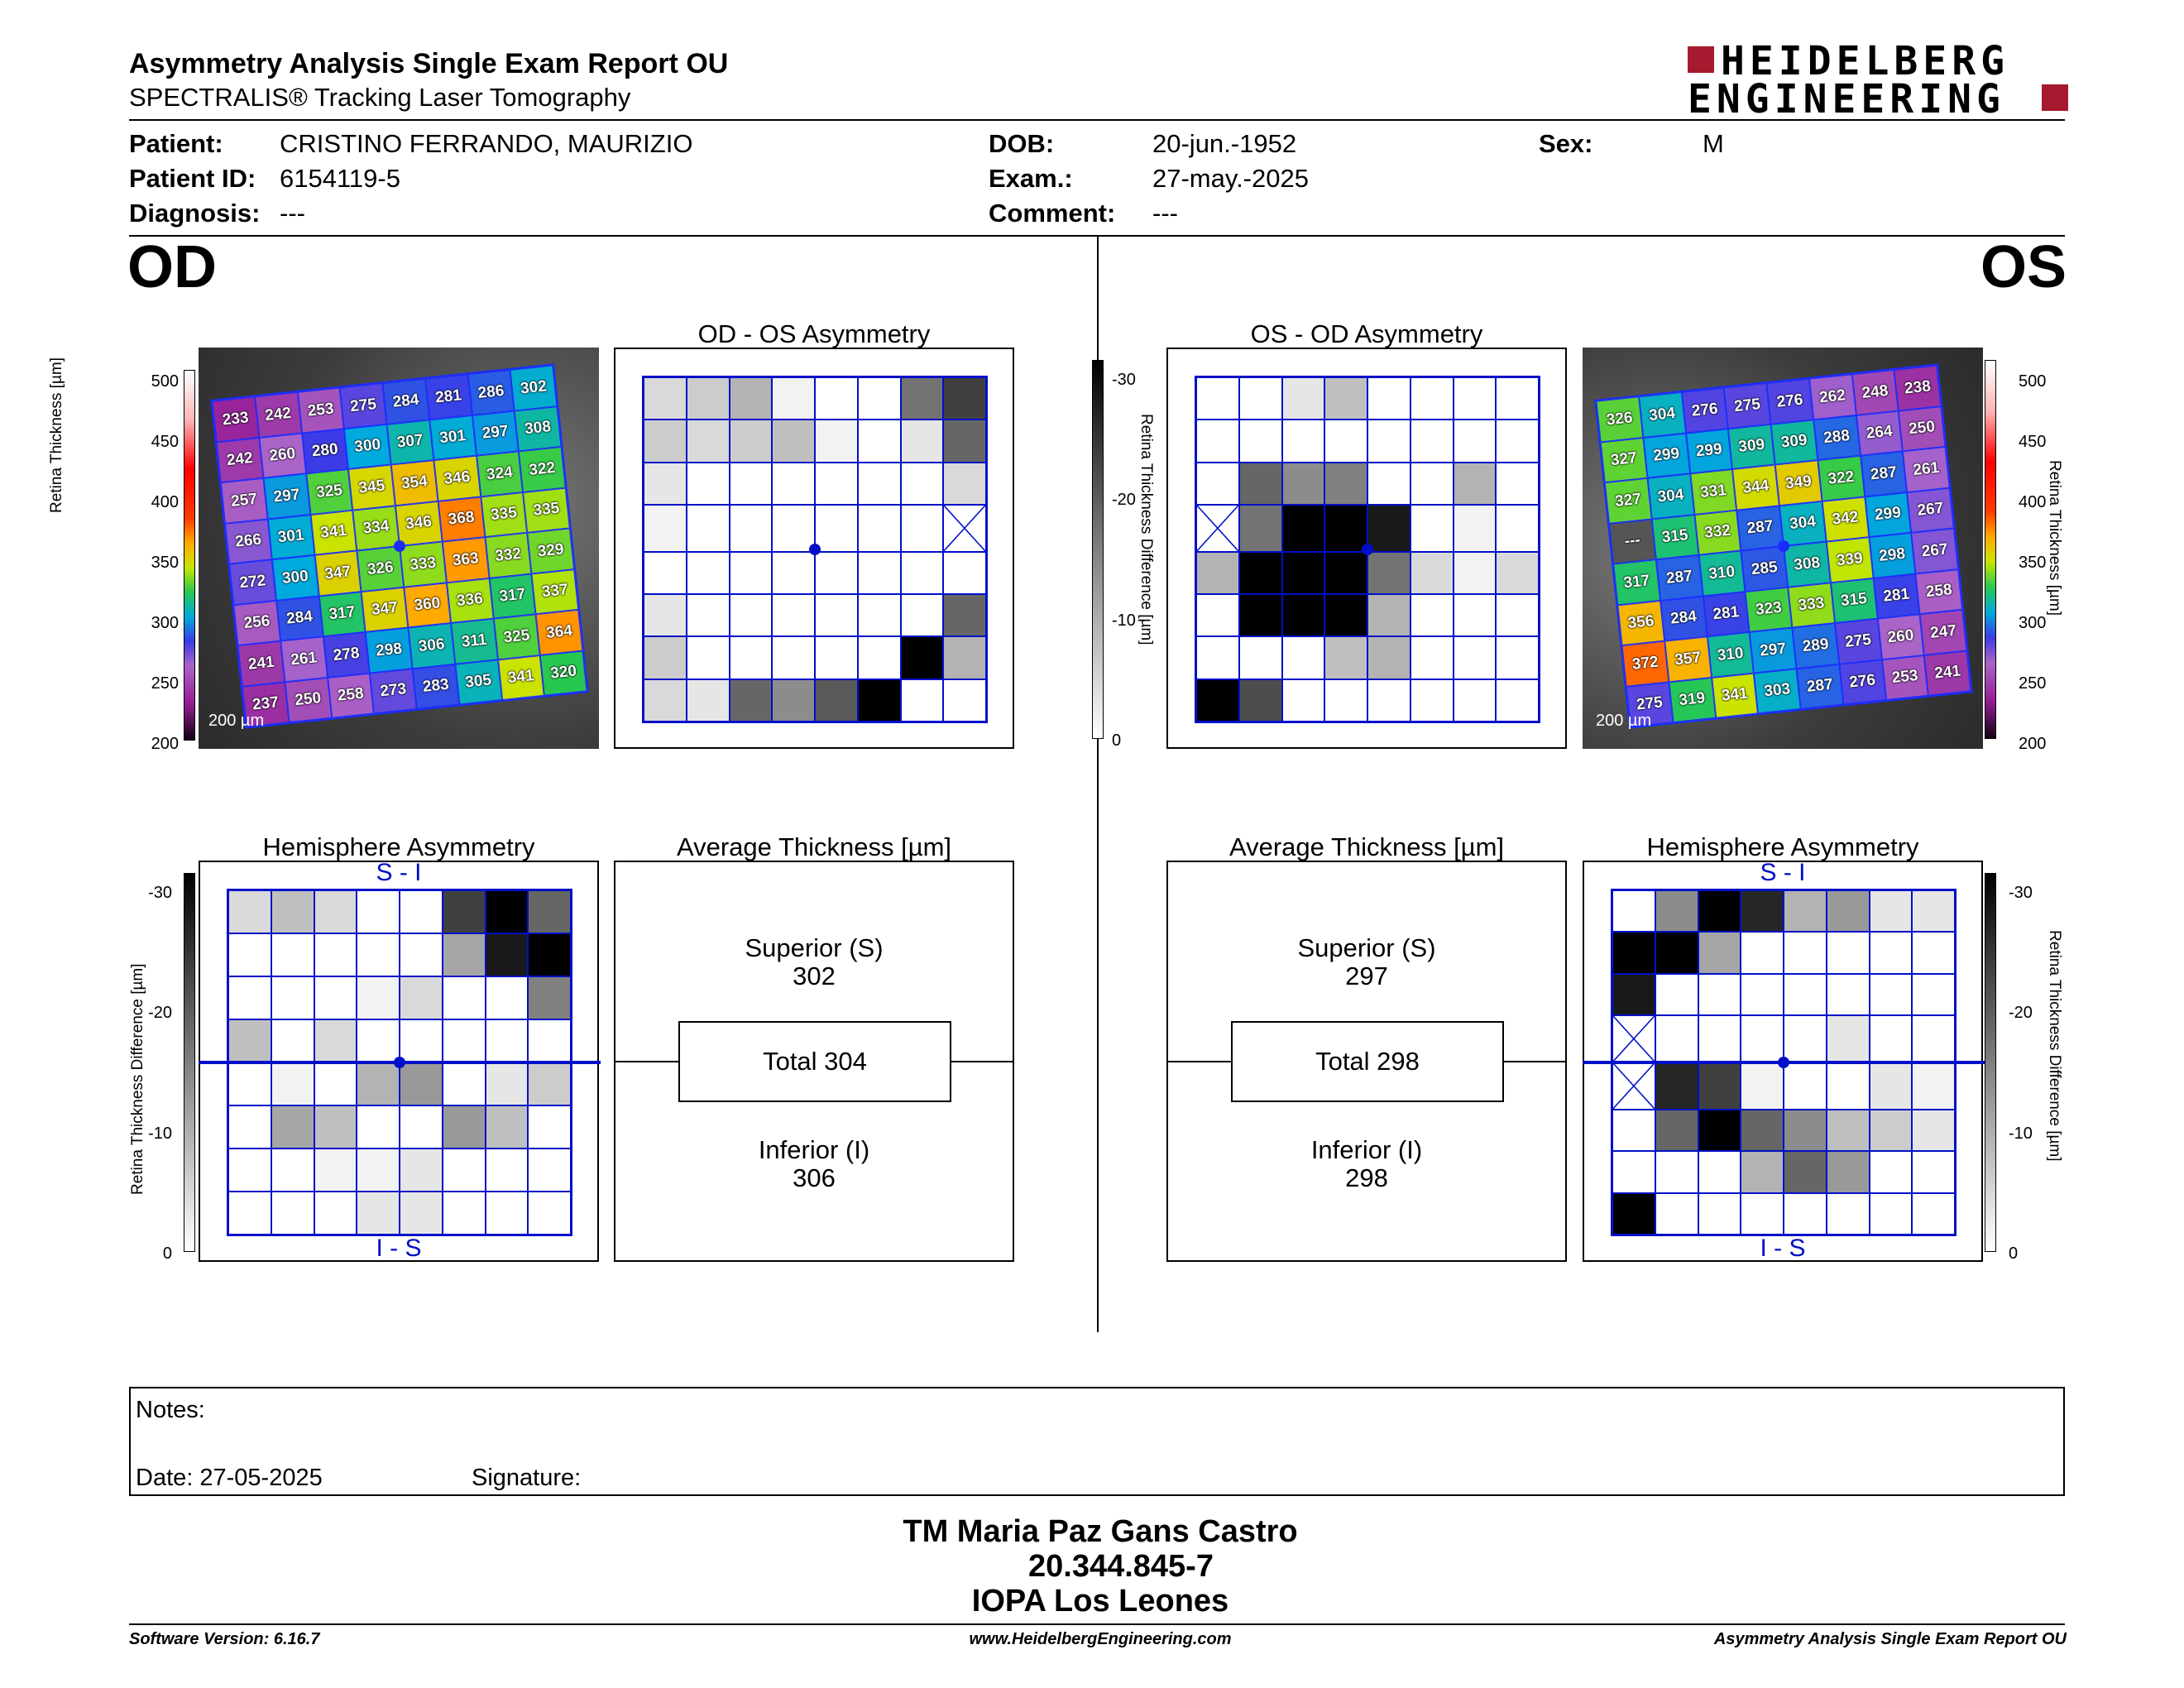  What do you see at coordinates (389, 650) in the screenshot?
I see `thickness-cell: 298` at bounding box center [389, 650].